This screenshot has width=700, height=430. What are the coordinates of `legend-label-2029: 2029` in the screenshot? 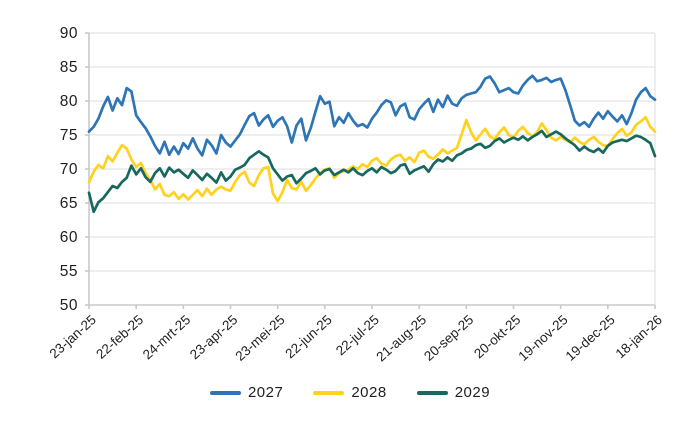 It's located at (472, 392).